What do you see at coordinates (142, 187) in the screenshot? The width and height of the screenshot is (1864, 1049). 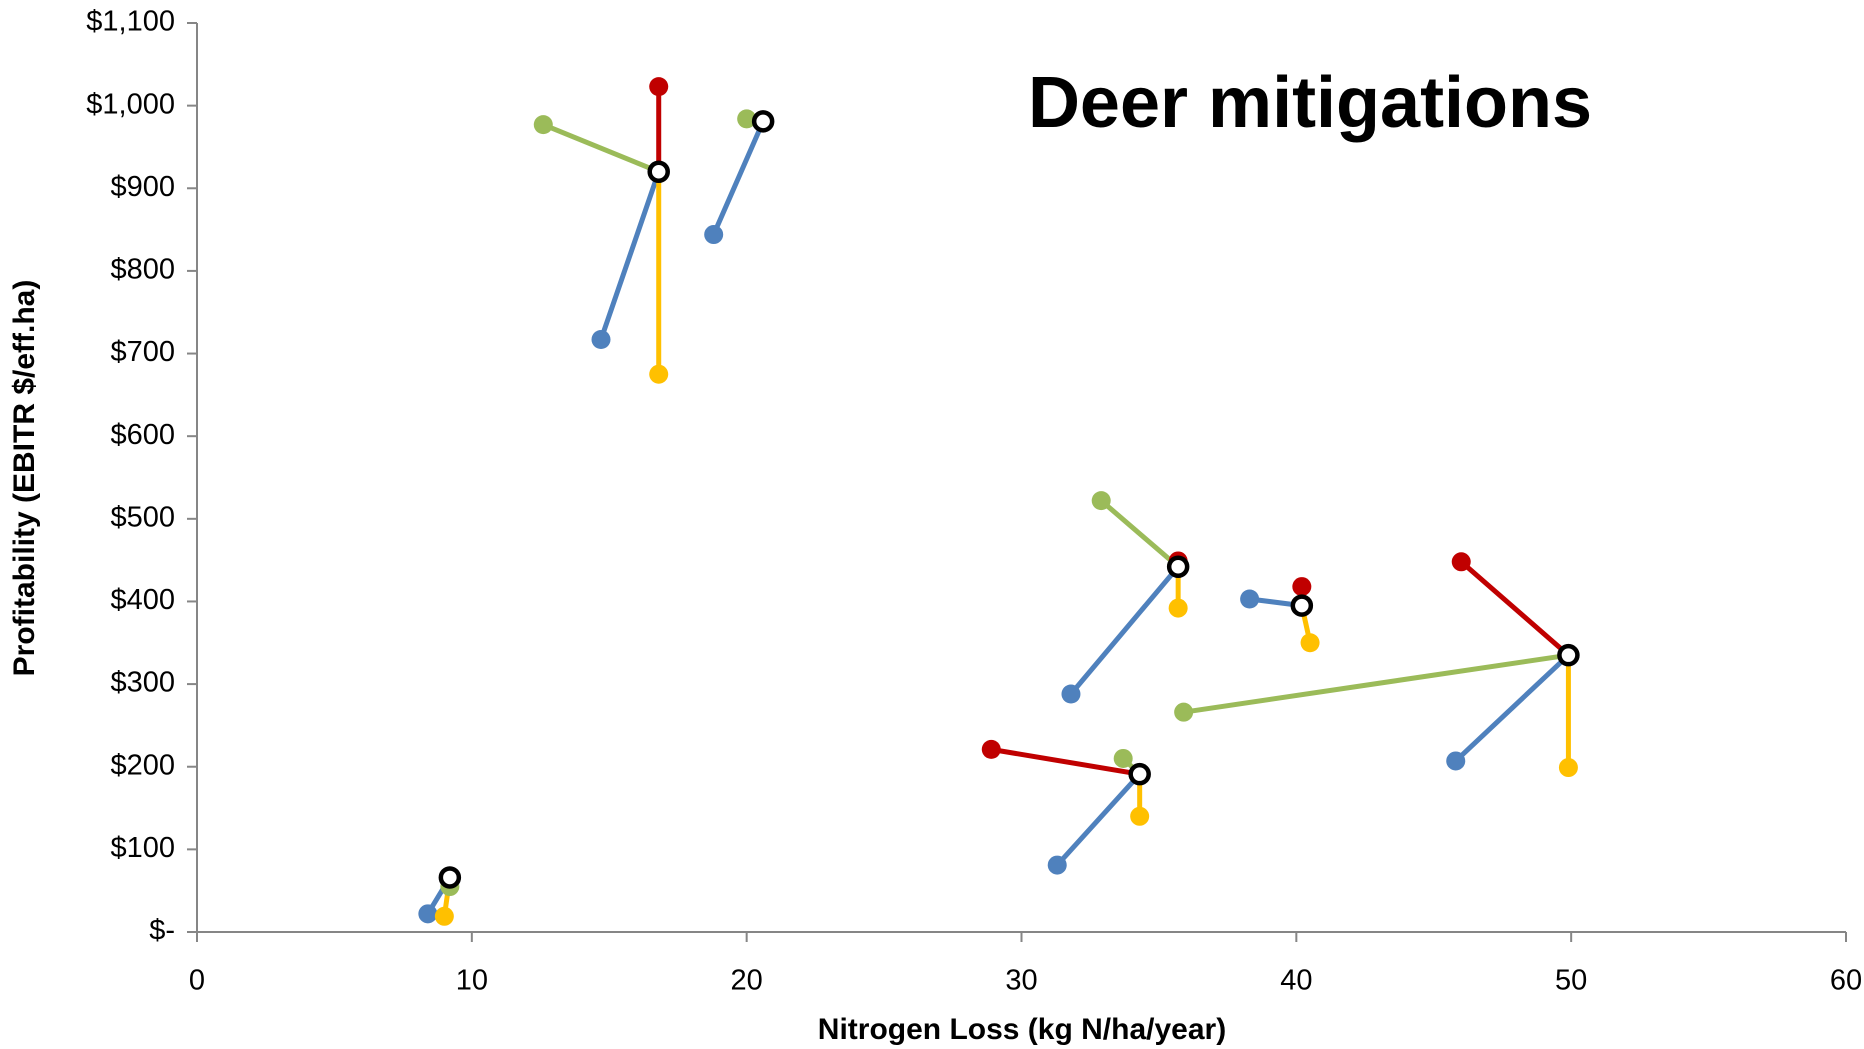 I see `y-tick-label: $900` at bounding box center [142, 187].